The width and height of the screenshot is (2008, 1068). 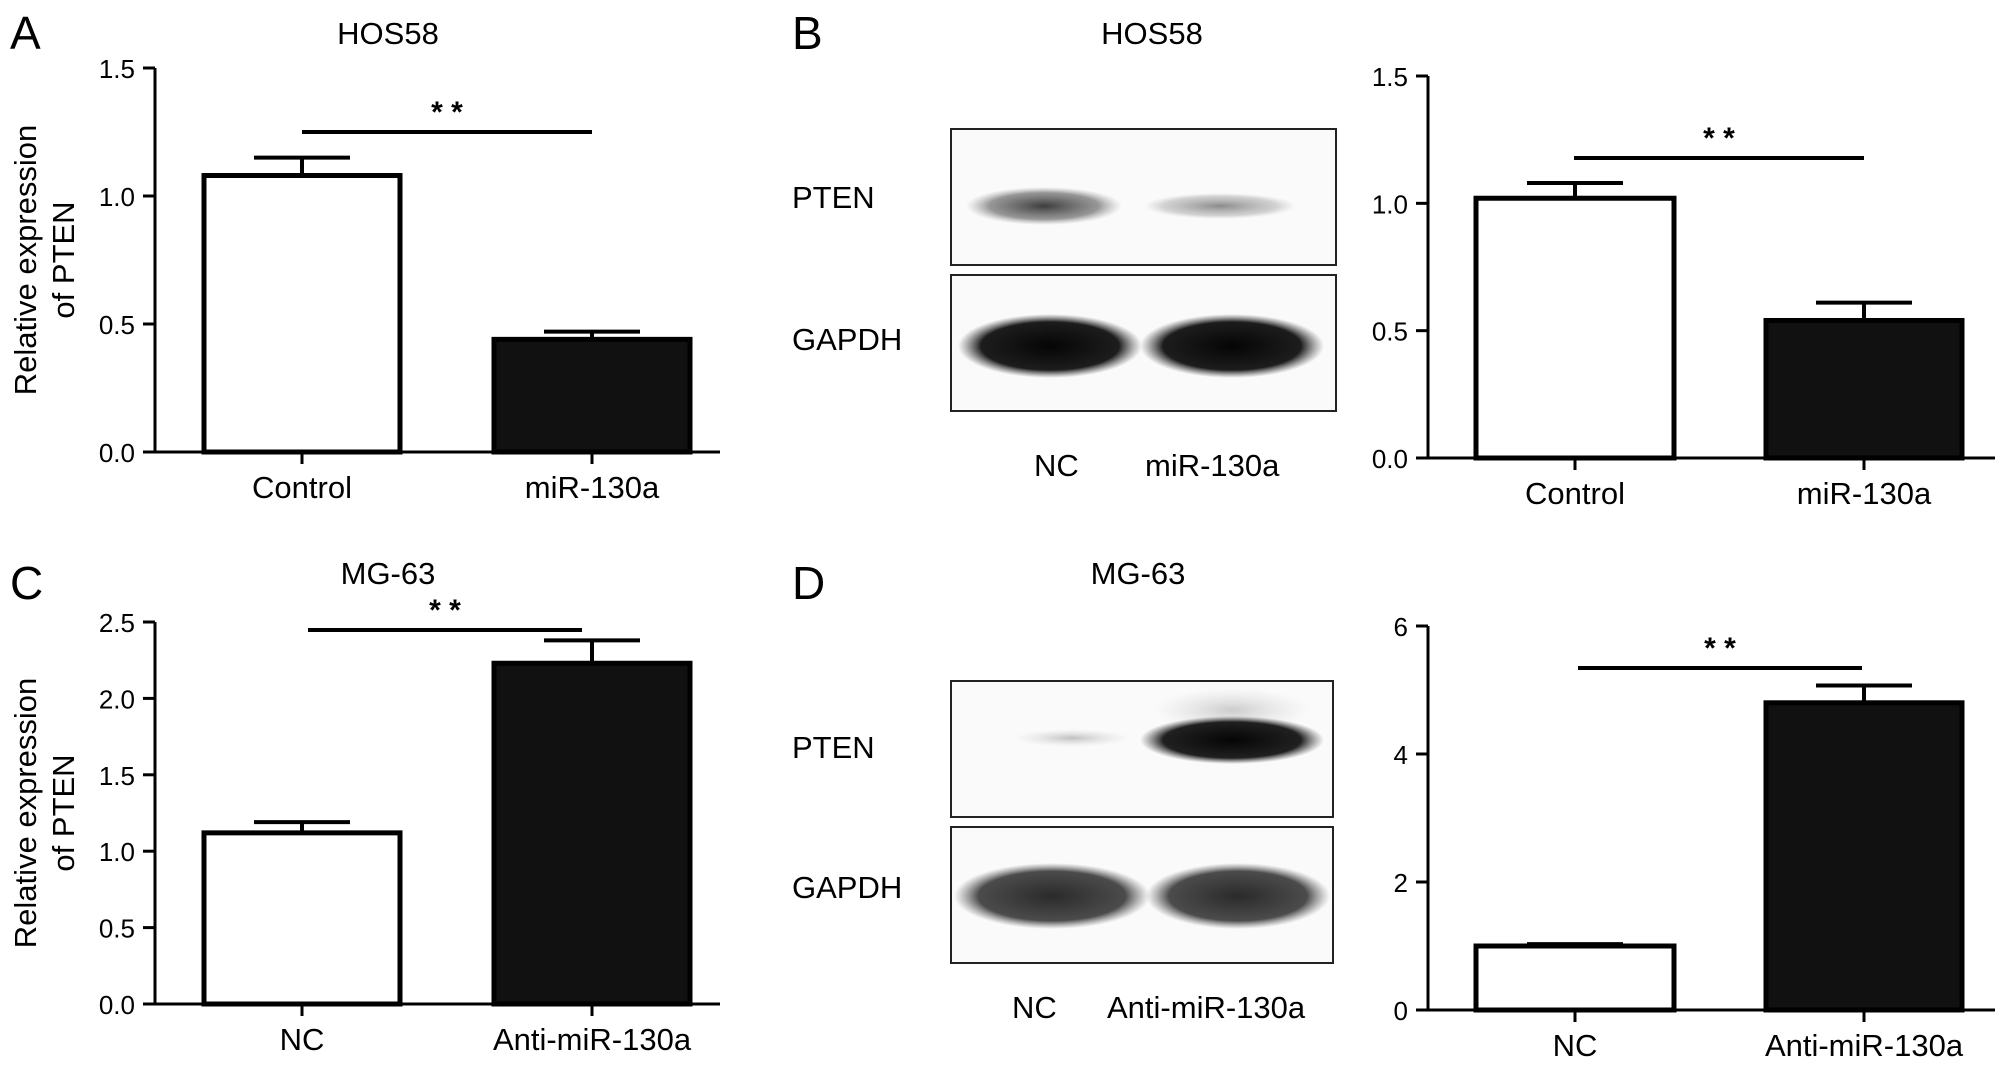 I want to click on band-pten-mir130a, so click(x=1220, y=206).